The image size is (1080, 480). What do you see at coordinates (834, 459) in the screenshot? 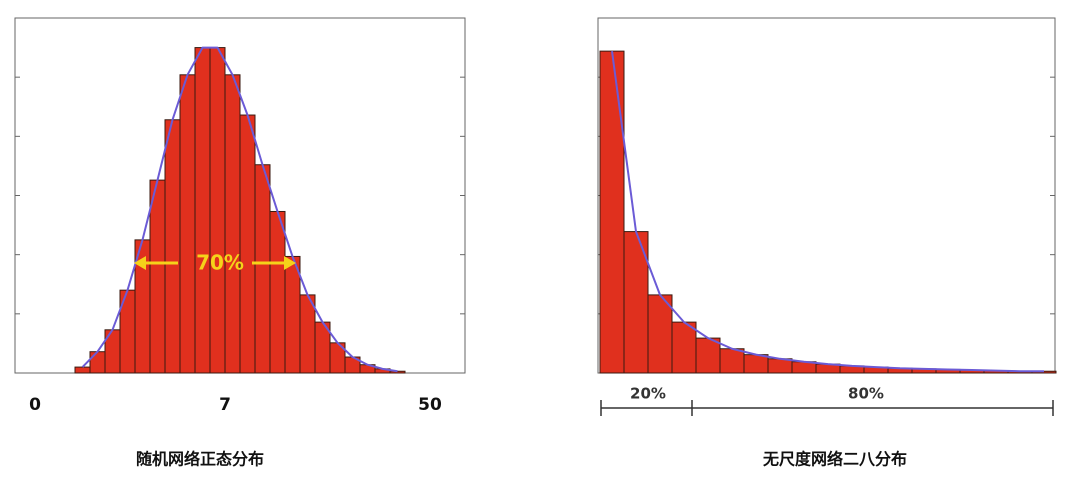
I see `chart-title: 无尺度网络二八分布` at bounding box center [834, 459].